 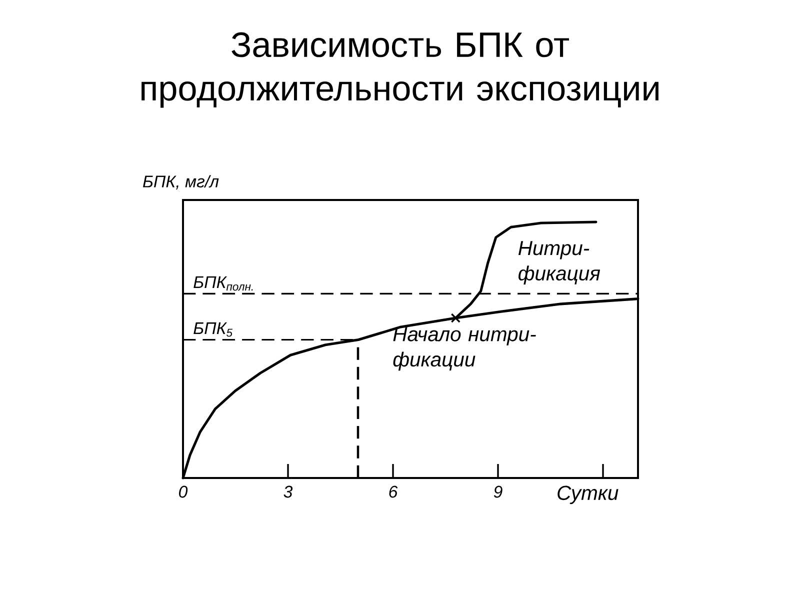 I want to click on x-tick-label: 6, so click(x=393, y=492).